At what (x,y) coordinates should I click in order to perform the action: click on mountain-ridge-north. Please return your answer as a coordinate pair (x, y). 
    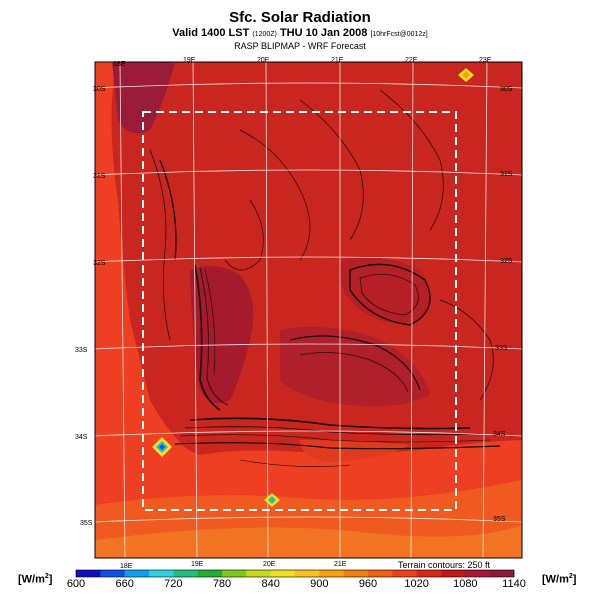
    Looking at the image, I should click on (384, 290).